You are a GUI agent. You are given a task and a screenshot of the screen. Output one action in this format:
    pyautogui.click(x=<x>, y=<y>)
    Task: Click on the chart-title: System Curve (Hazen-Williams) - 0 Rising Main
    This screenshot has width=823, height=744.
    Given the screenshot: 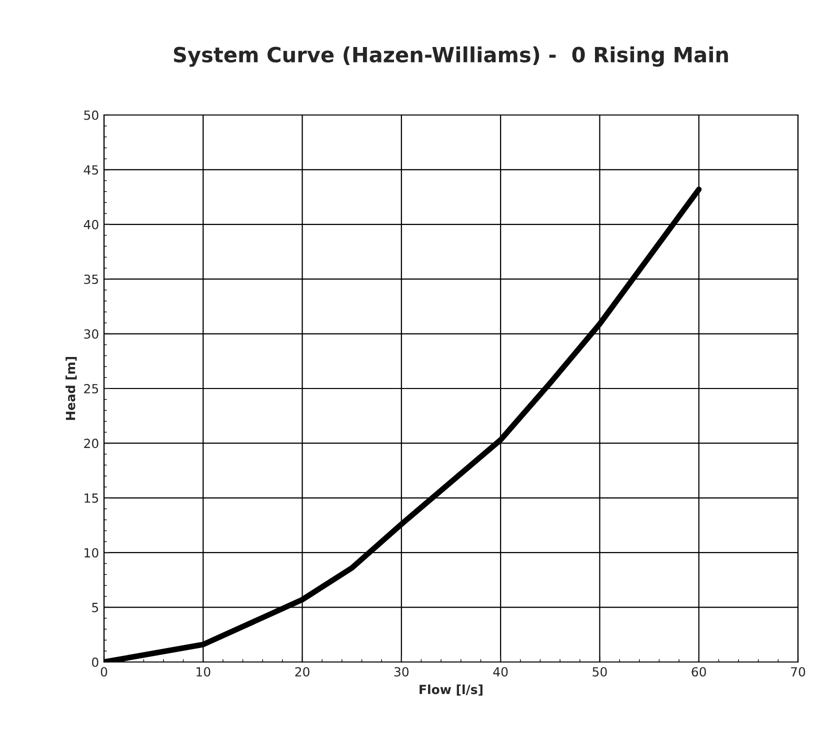 What is the action you would take?
    pyautogui.click(x=451, y=56)
    